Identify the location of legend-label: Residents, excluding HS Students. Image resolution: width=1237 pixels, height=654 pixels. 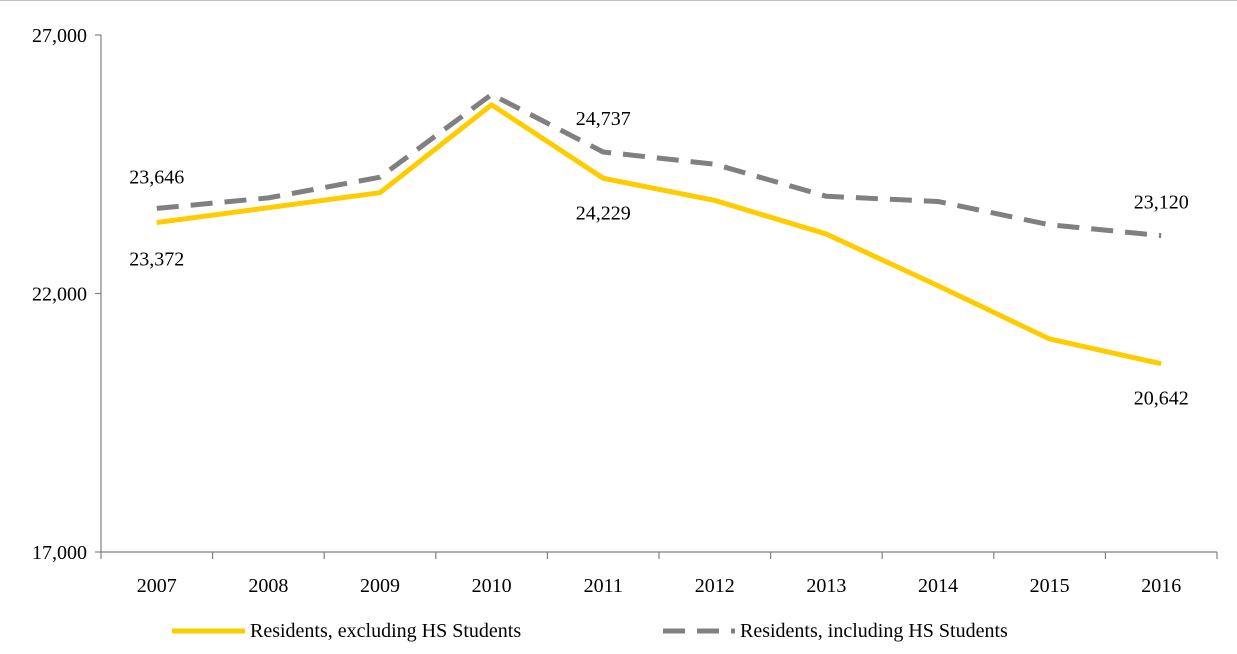
(385, 631).